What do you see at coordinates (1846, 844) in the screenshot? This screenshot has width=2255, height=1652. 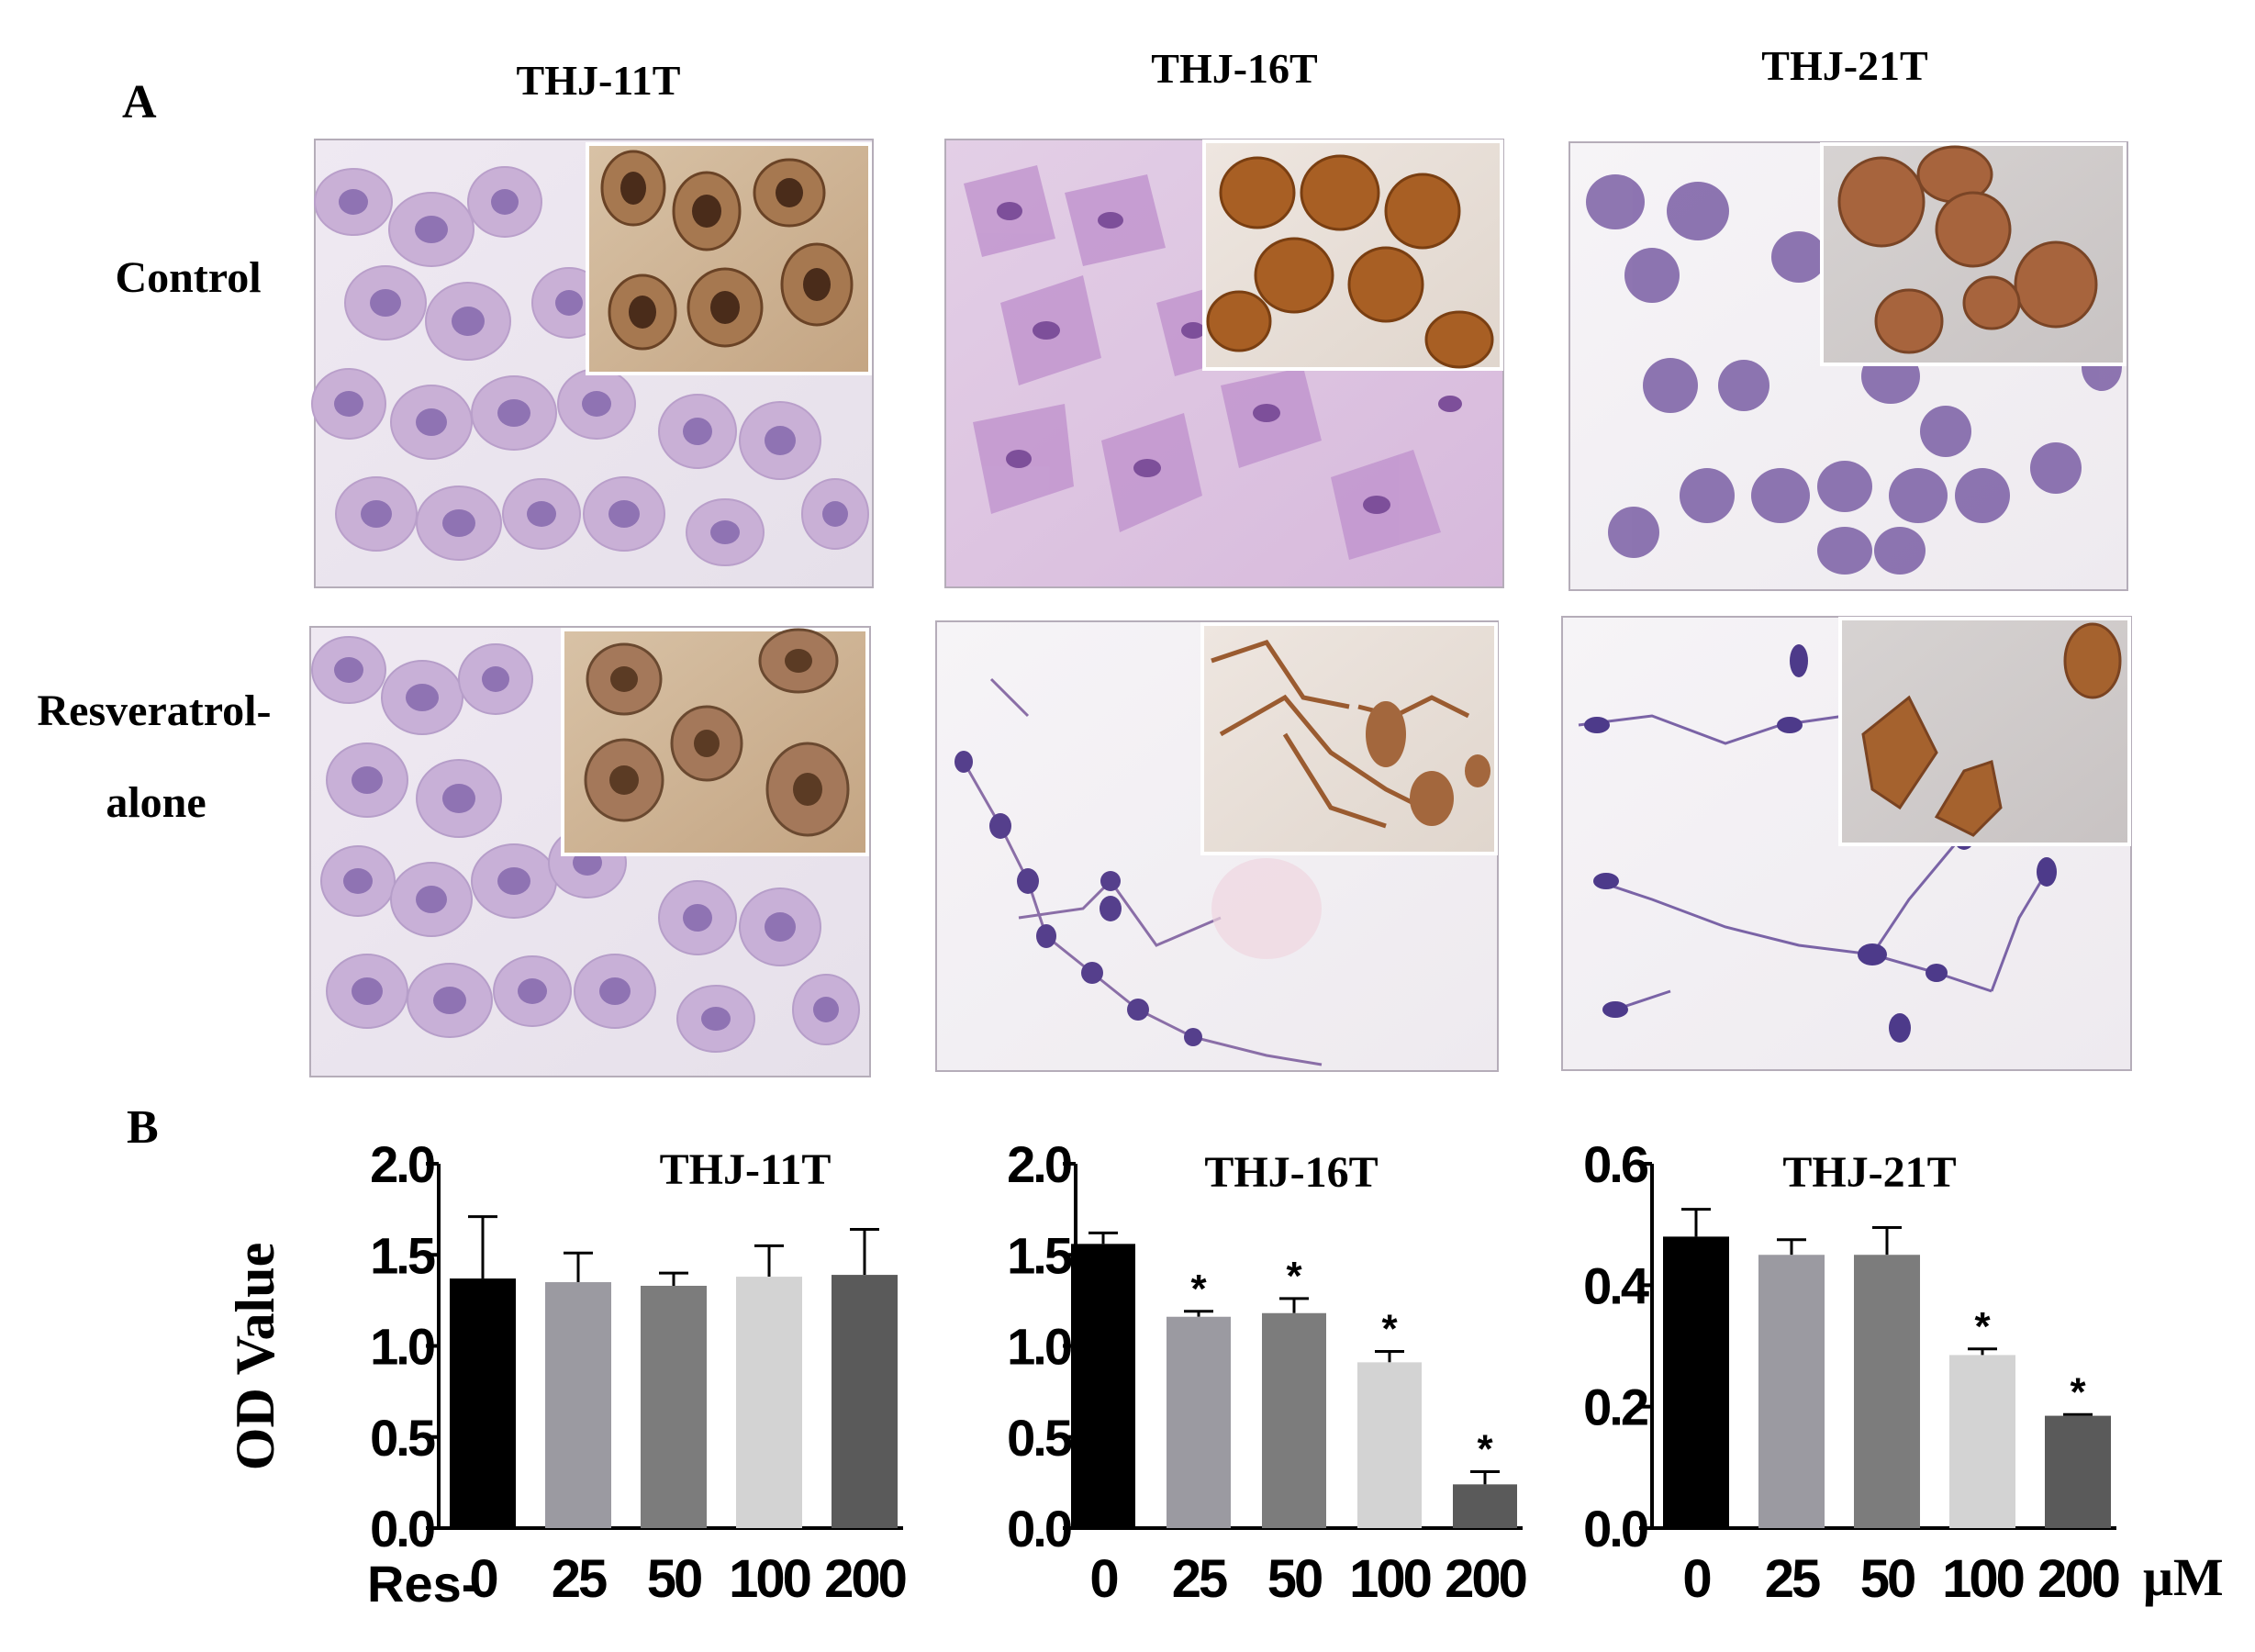 I see `micrograph-thj-21t-resveratrol` at bounding box center [1846, 844].